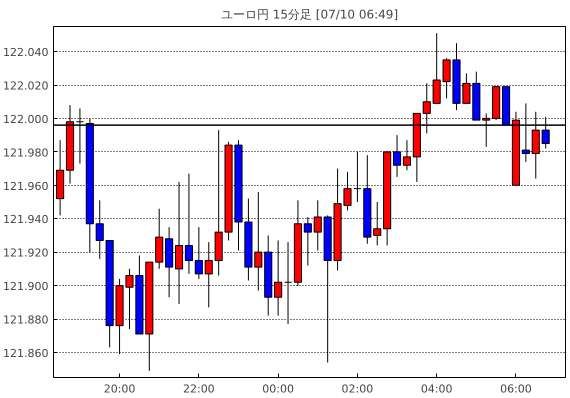  Describe the element at coordinates (26, 253) in the screenshot. I see `y-tick-label: 121.920` at that location.